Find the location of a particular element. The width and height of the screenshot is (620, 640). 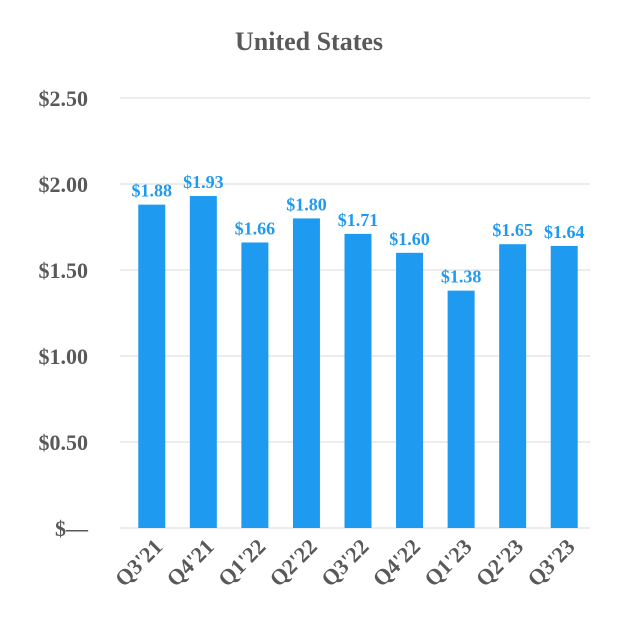

x-tick-label: Q3'22 is located at coordinates (344, 562).